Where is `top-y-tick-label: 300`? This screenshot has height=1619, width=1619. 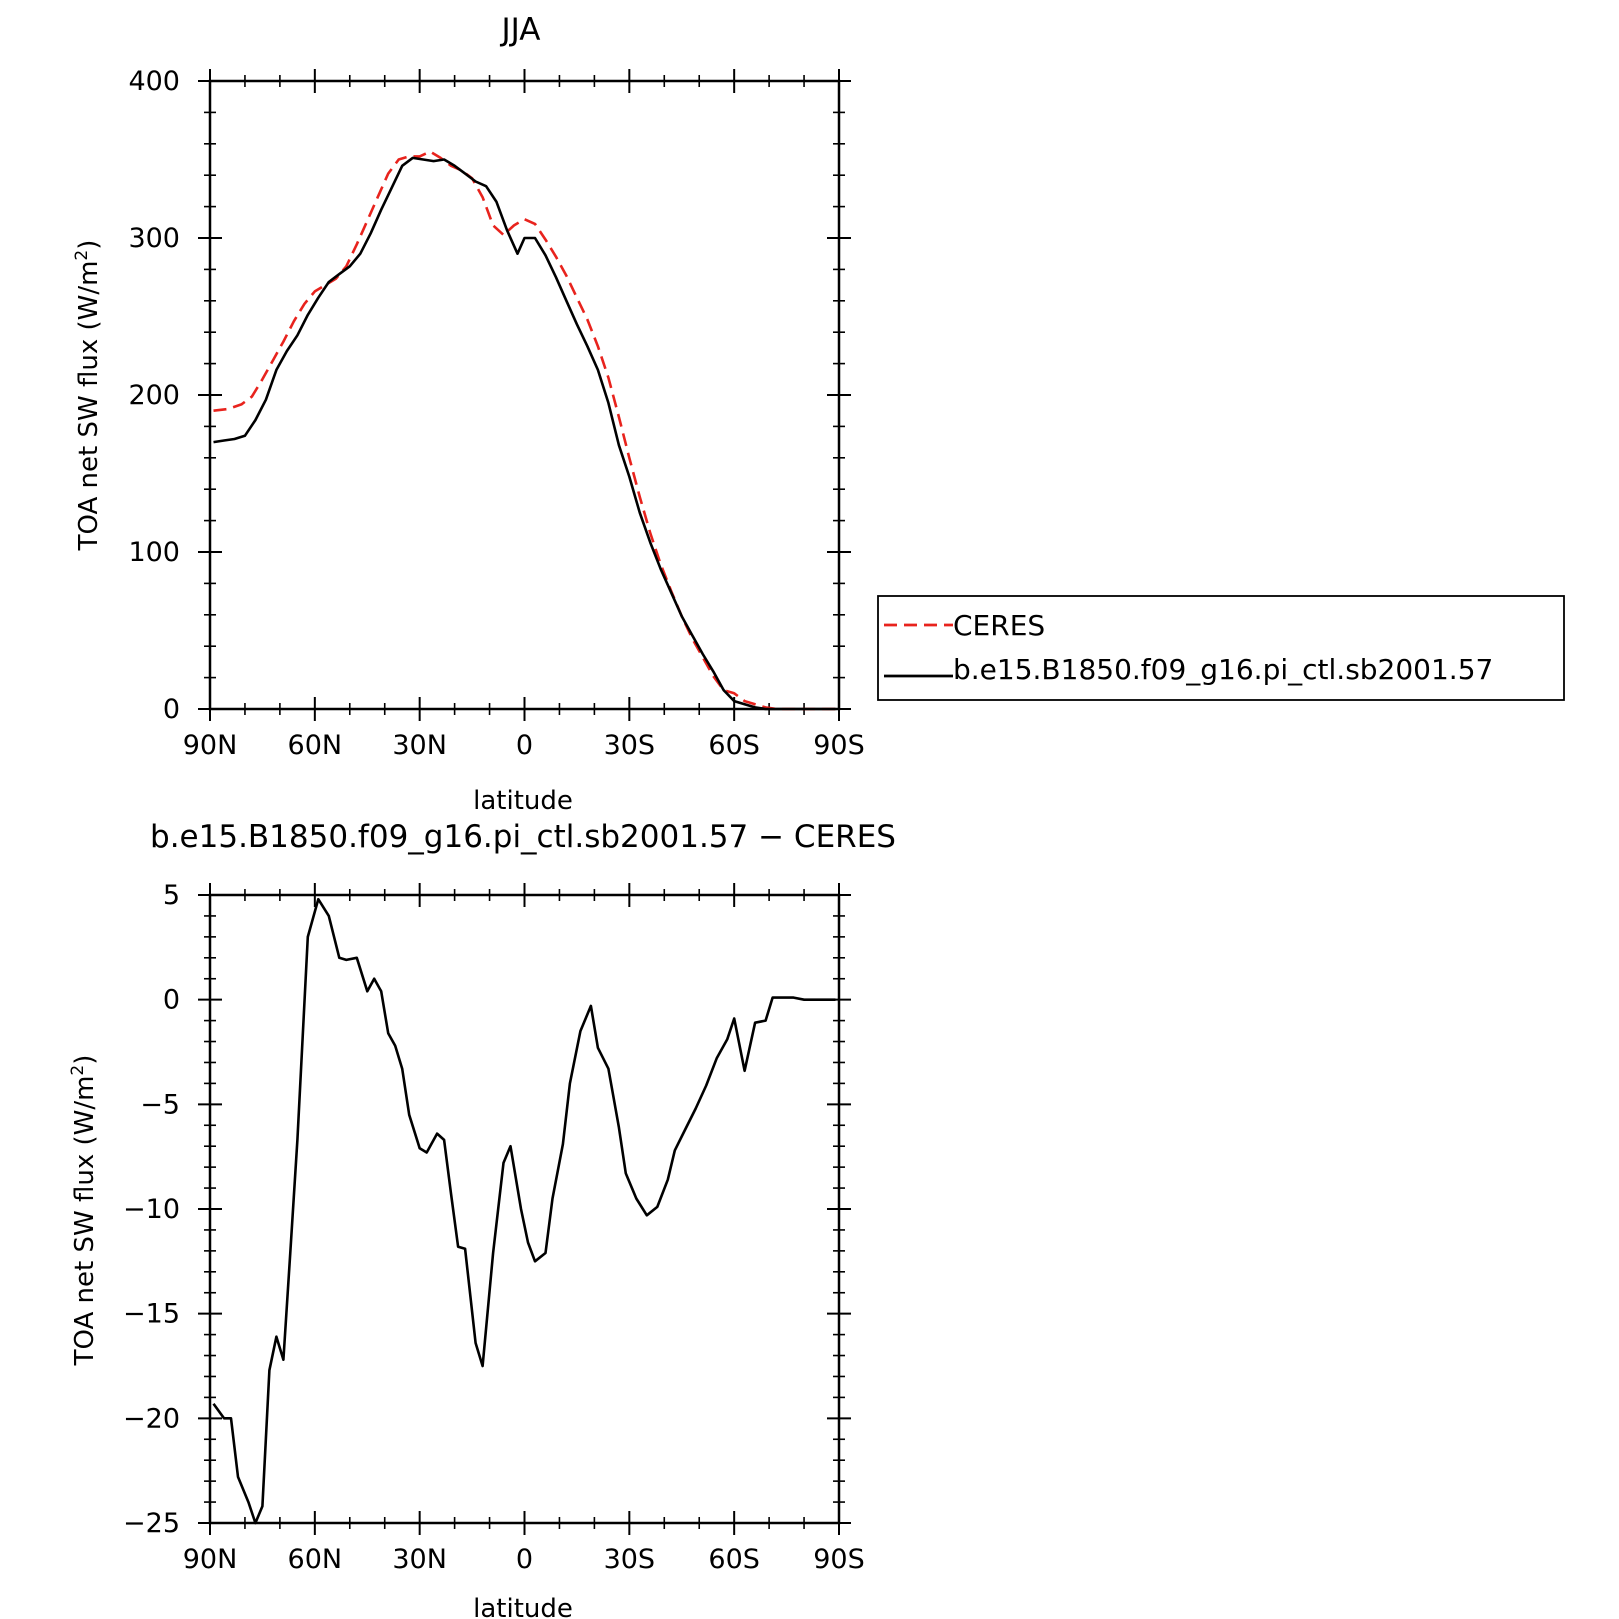 top-y-tick-label: 300 is located at coordinates (154, 238).